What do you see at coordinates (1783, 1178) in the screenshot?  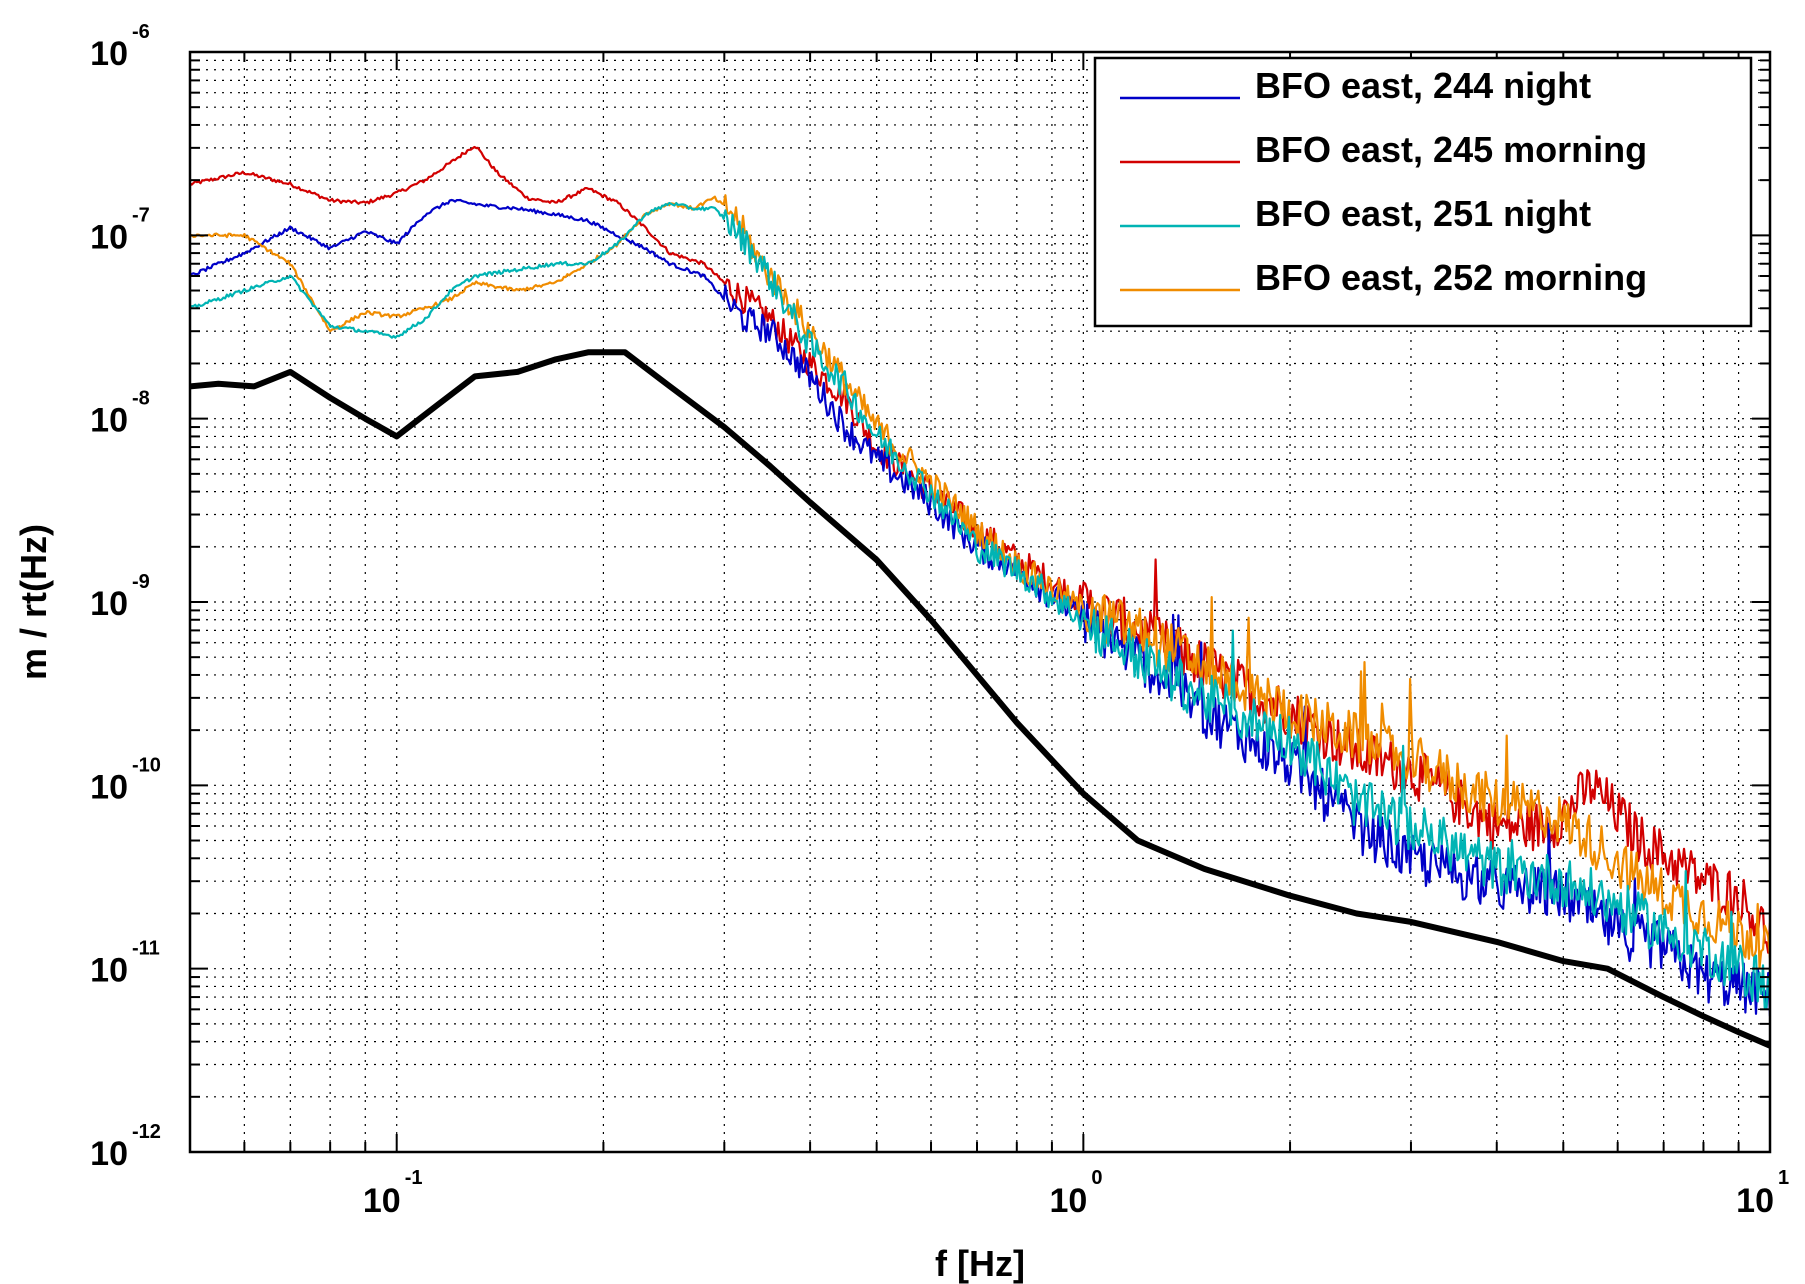 I see `svg-text: 1` at bounding box center [1783, 1178].